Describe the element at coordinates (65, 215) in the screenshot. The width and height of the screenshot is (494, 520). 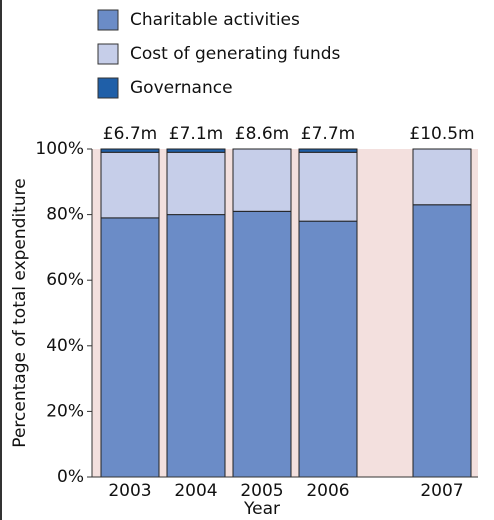
I see `y-tick-label: 80%` at that location.